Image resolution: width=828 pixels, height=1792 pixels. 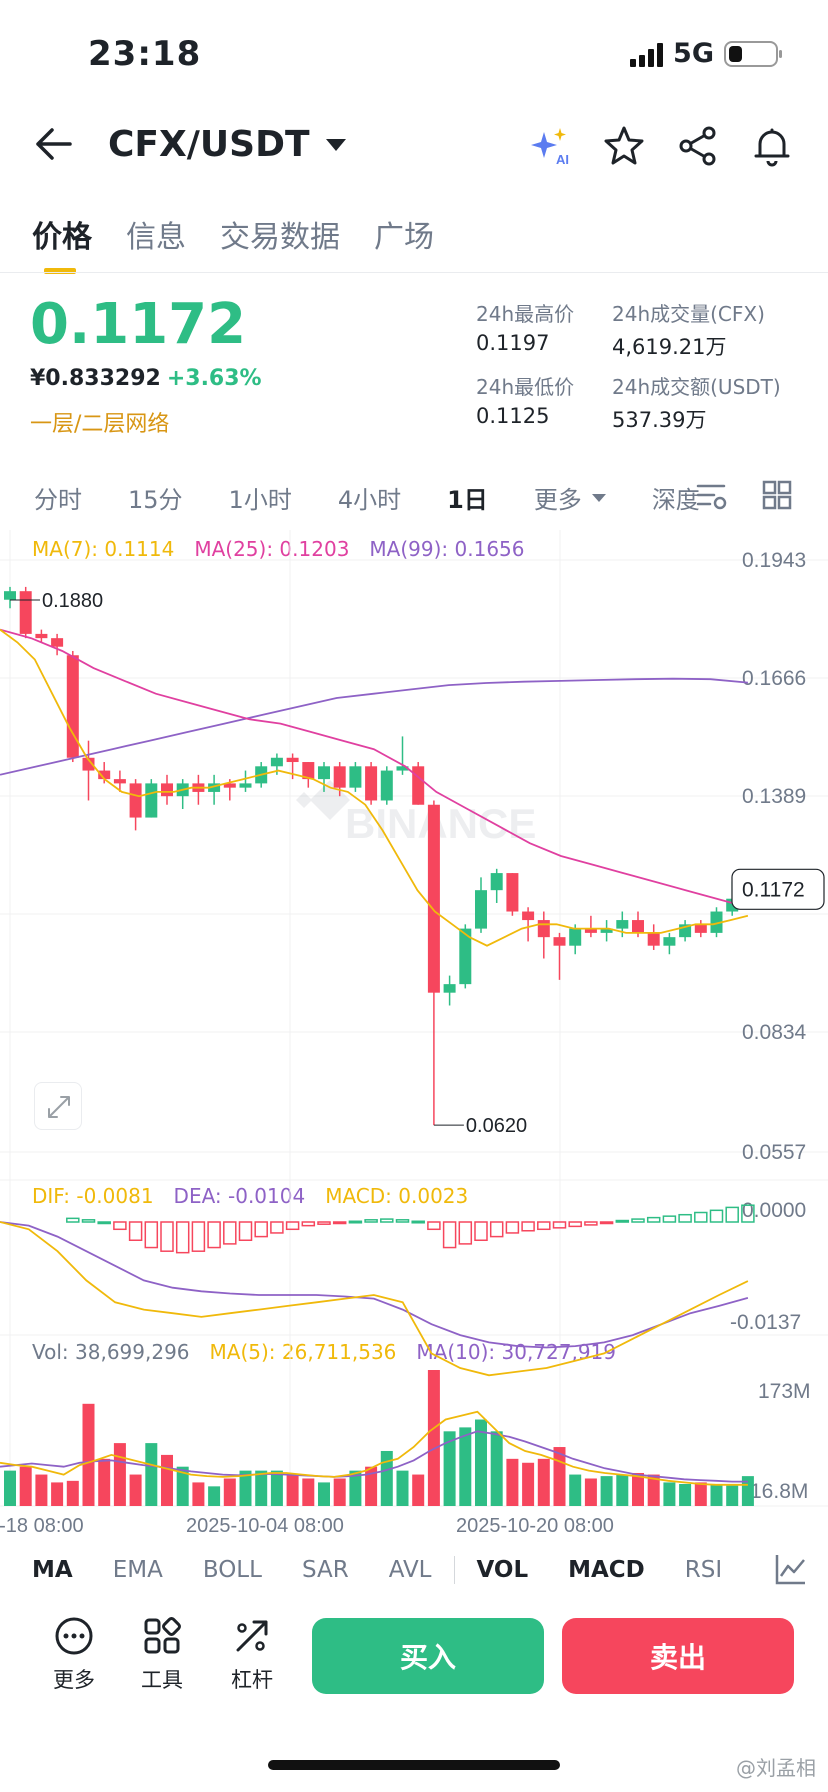 What do you see at coordinates (544, 402) in the screenshot?
I see `stat-low: 24h最低价 0.1125` at bounding box center [544, 402].